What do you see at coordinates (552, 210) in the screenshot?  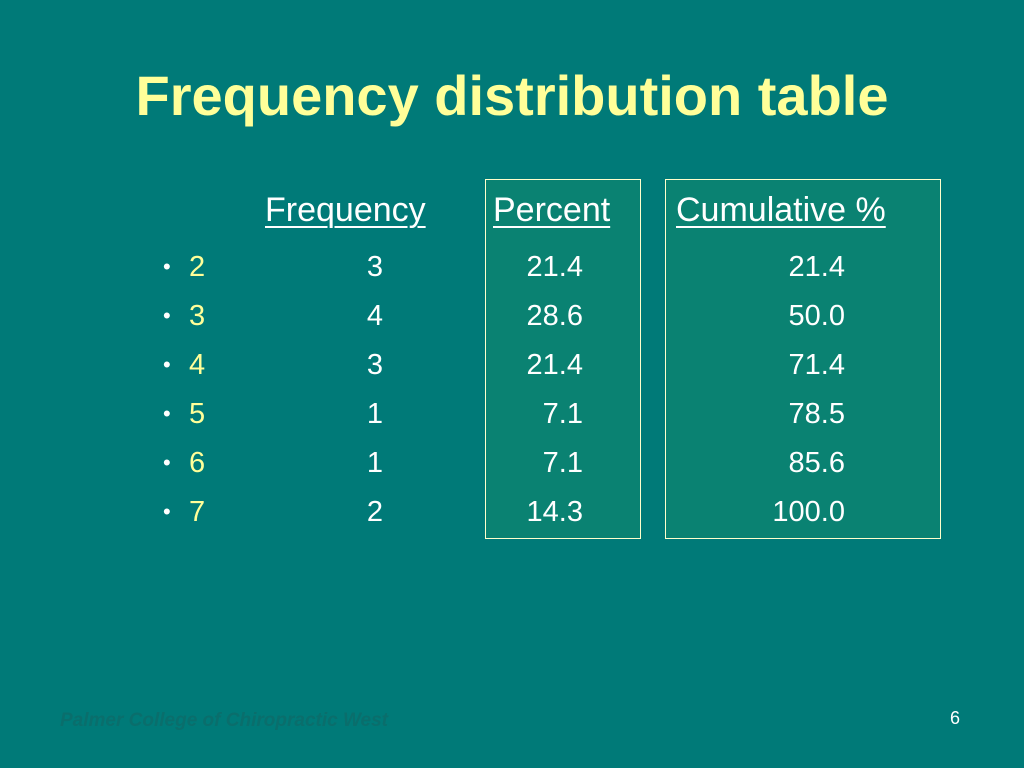 I see `header-percent: Percent` at bounding box center [552, 210].